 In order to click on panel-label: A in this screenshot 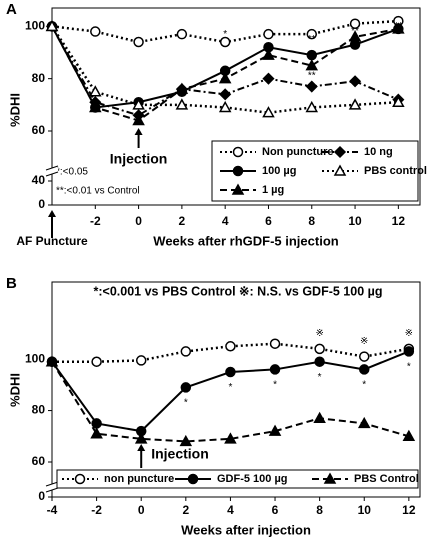, I will do `click(11, 9)`.